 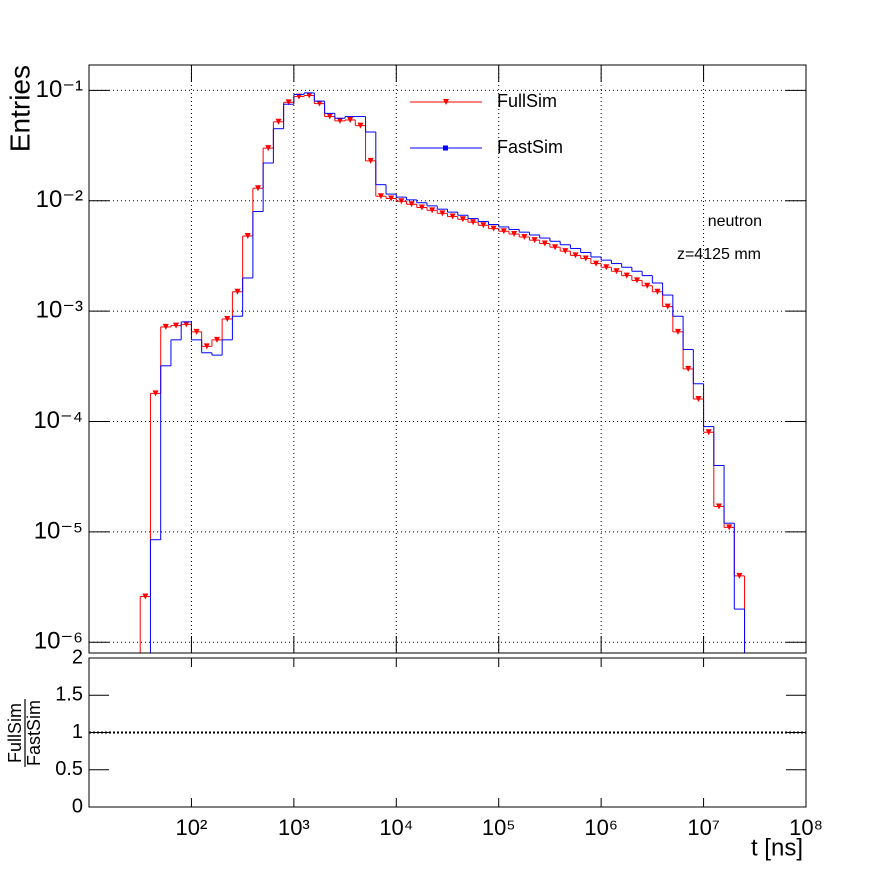 I want to click on x-tick-label: 10⁸, so click(x=806, y=827).